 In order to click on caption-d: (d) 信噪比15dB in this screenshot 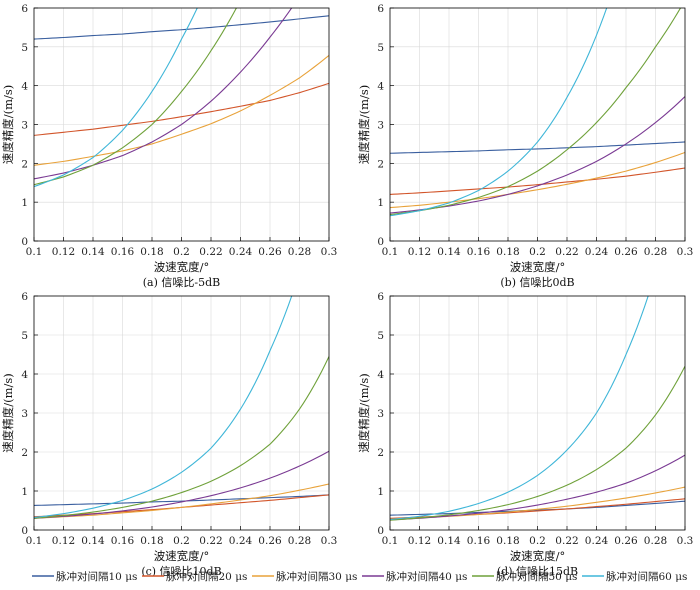, I will do `click(537, 571)`.